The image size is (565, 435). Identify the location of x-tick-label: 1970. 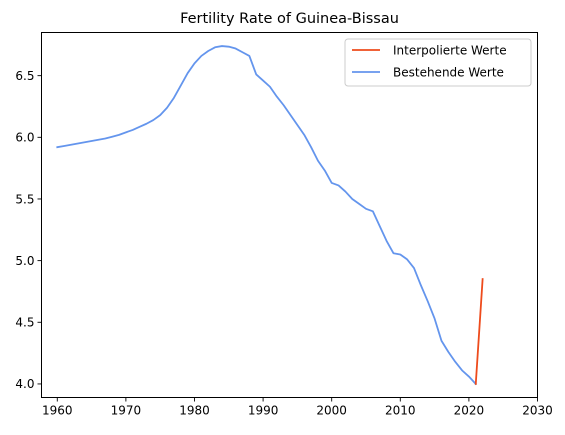
(126, 411).